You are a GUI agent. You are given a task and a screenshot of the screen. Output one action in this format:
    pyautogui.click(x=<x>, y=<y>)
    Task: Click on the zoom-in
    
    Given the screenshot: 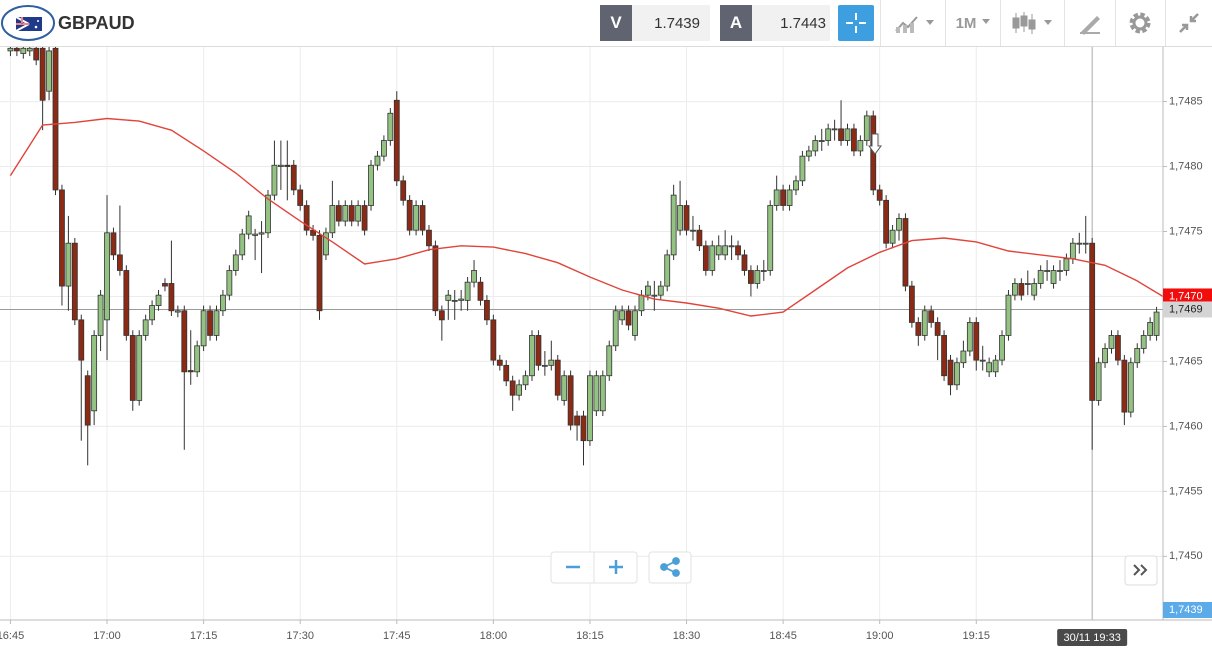 What is the action you would take?
    pyautogui.click(x=616, y=567)
    